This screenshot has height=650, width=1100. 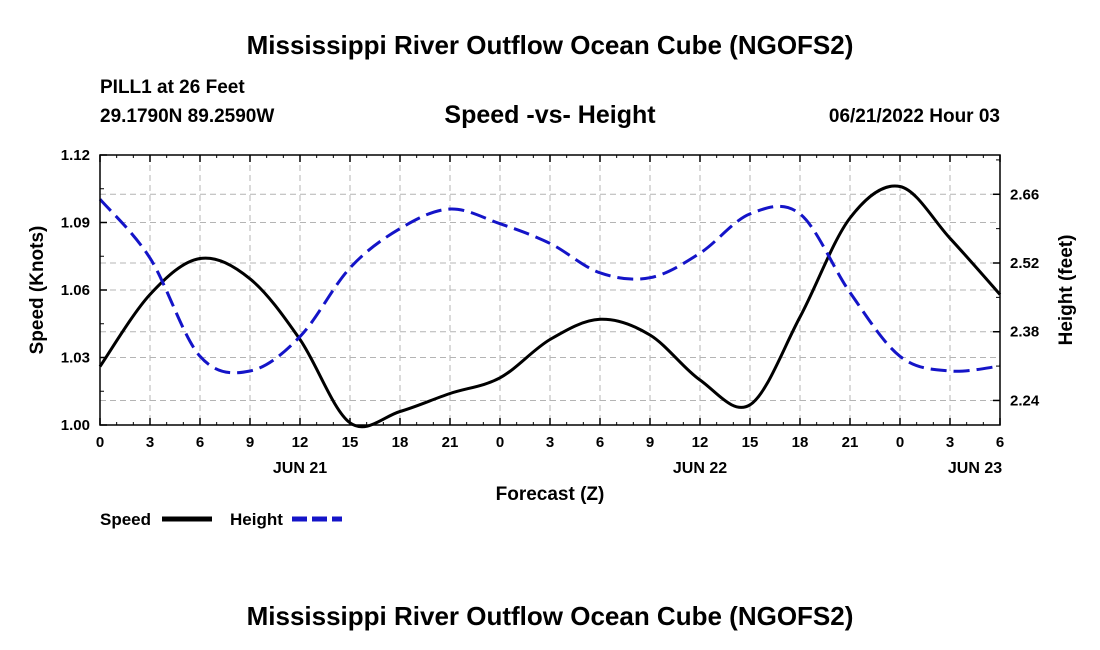 What do you see at coordinates (1024, 194) in the screenshot?
I see `y2-tick-label: 2.66` at bounding box center [1024, 194].